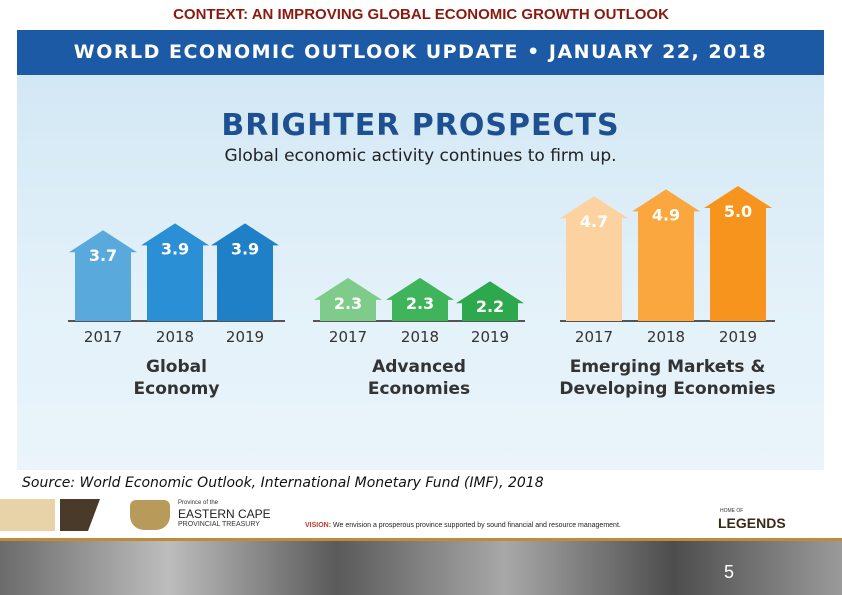  What do you see at coordinates (490, 306) in the screenshot?
I see `value-label: 2.2` at bounding box center [490, 306].